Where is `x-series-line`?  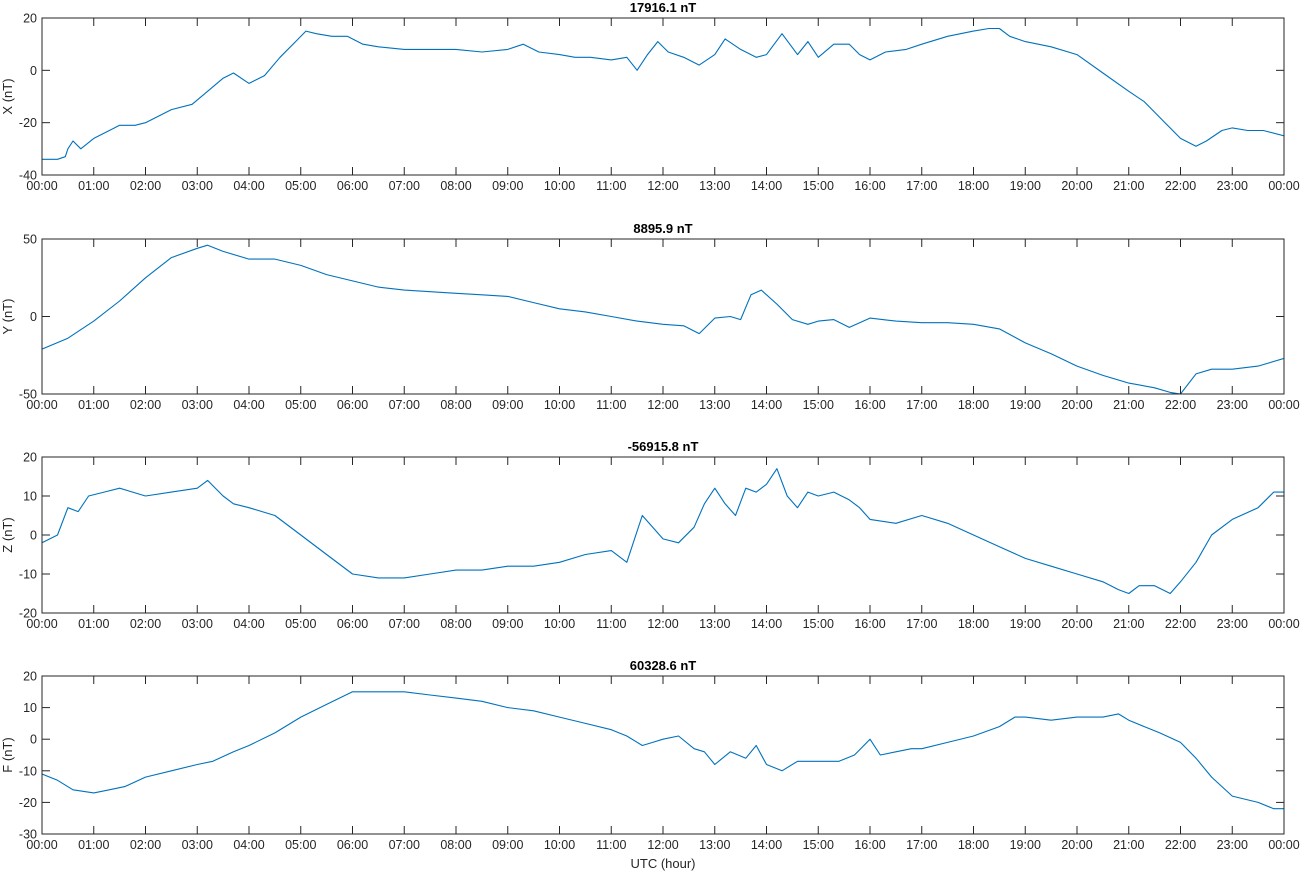
x-series-line is located at coordinates (663, 93).